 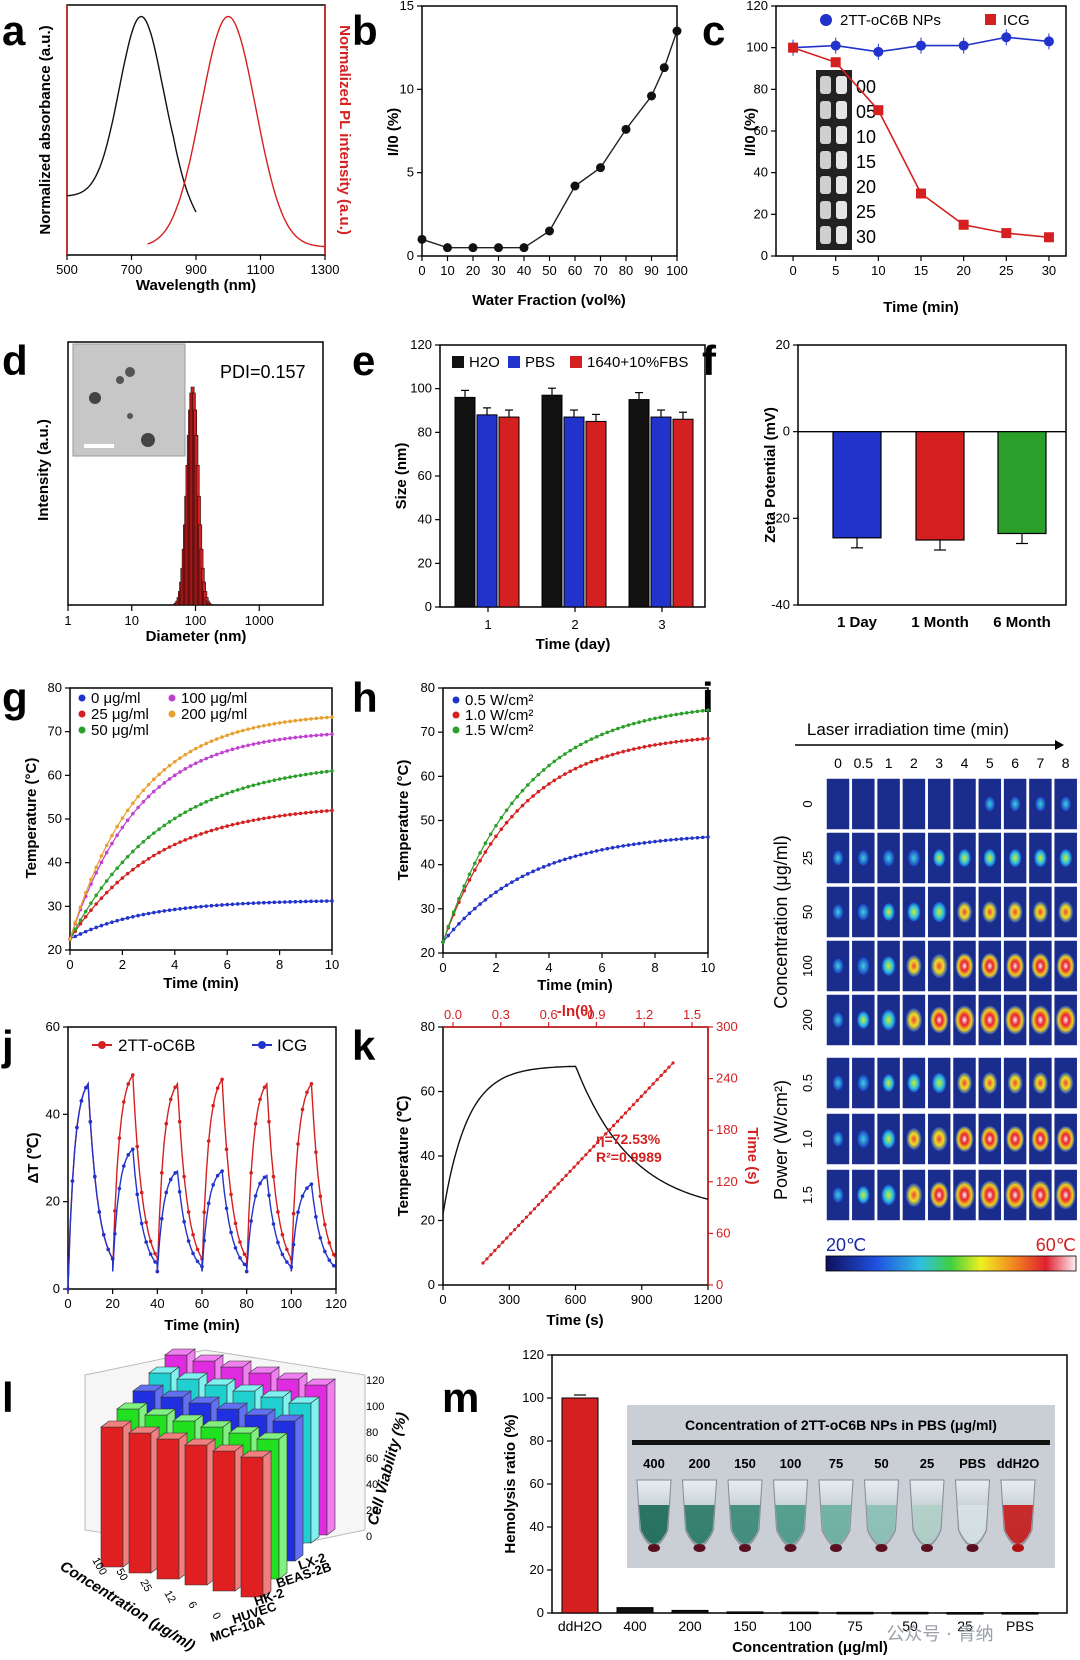 What do you see at coordinates (580, 1626) in the screenshot?
I see `m-xtick-label: ddH2O` at bounding box center [580, 1626].